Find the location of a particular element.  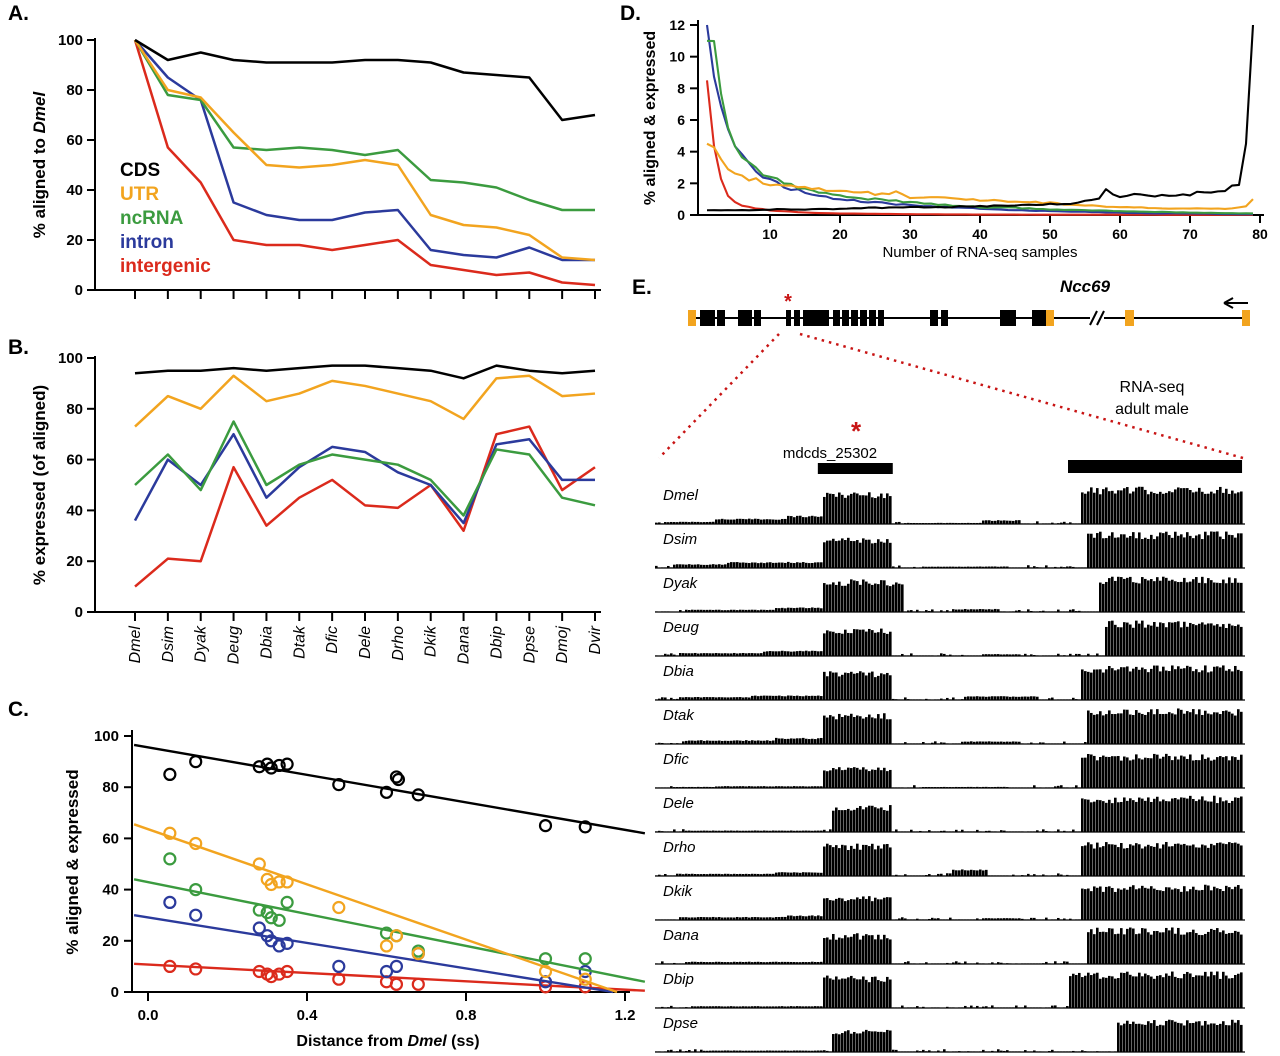

y-tick-label: 4 is located at coordinates (681, 152).